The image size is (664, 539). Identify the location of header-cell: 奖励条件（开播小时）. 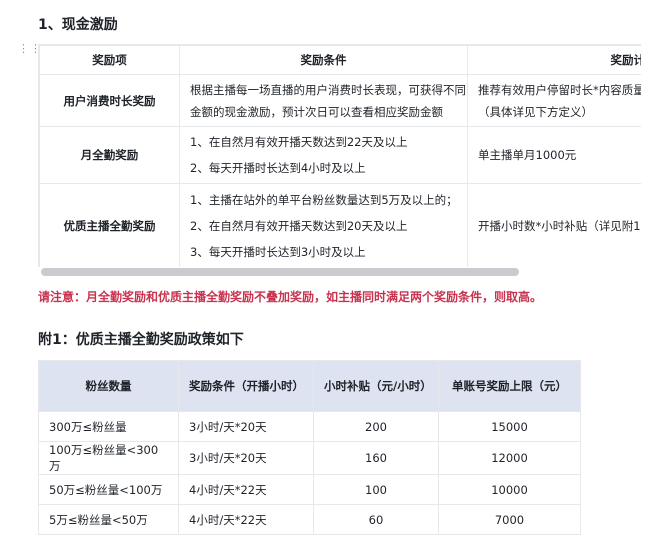
(246, 386).